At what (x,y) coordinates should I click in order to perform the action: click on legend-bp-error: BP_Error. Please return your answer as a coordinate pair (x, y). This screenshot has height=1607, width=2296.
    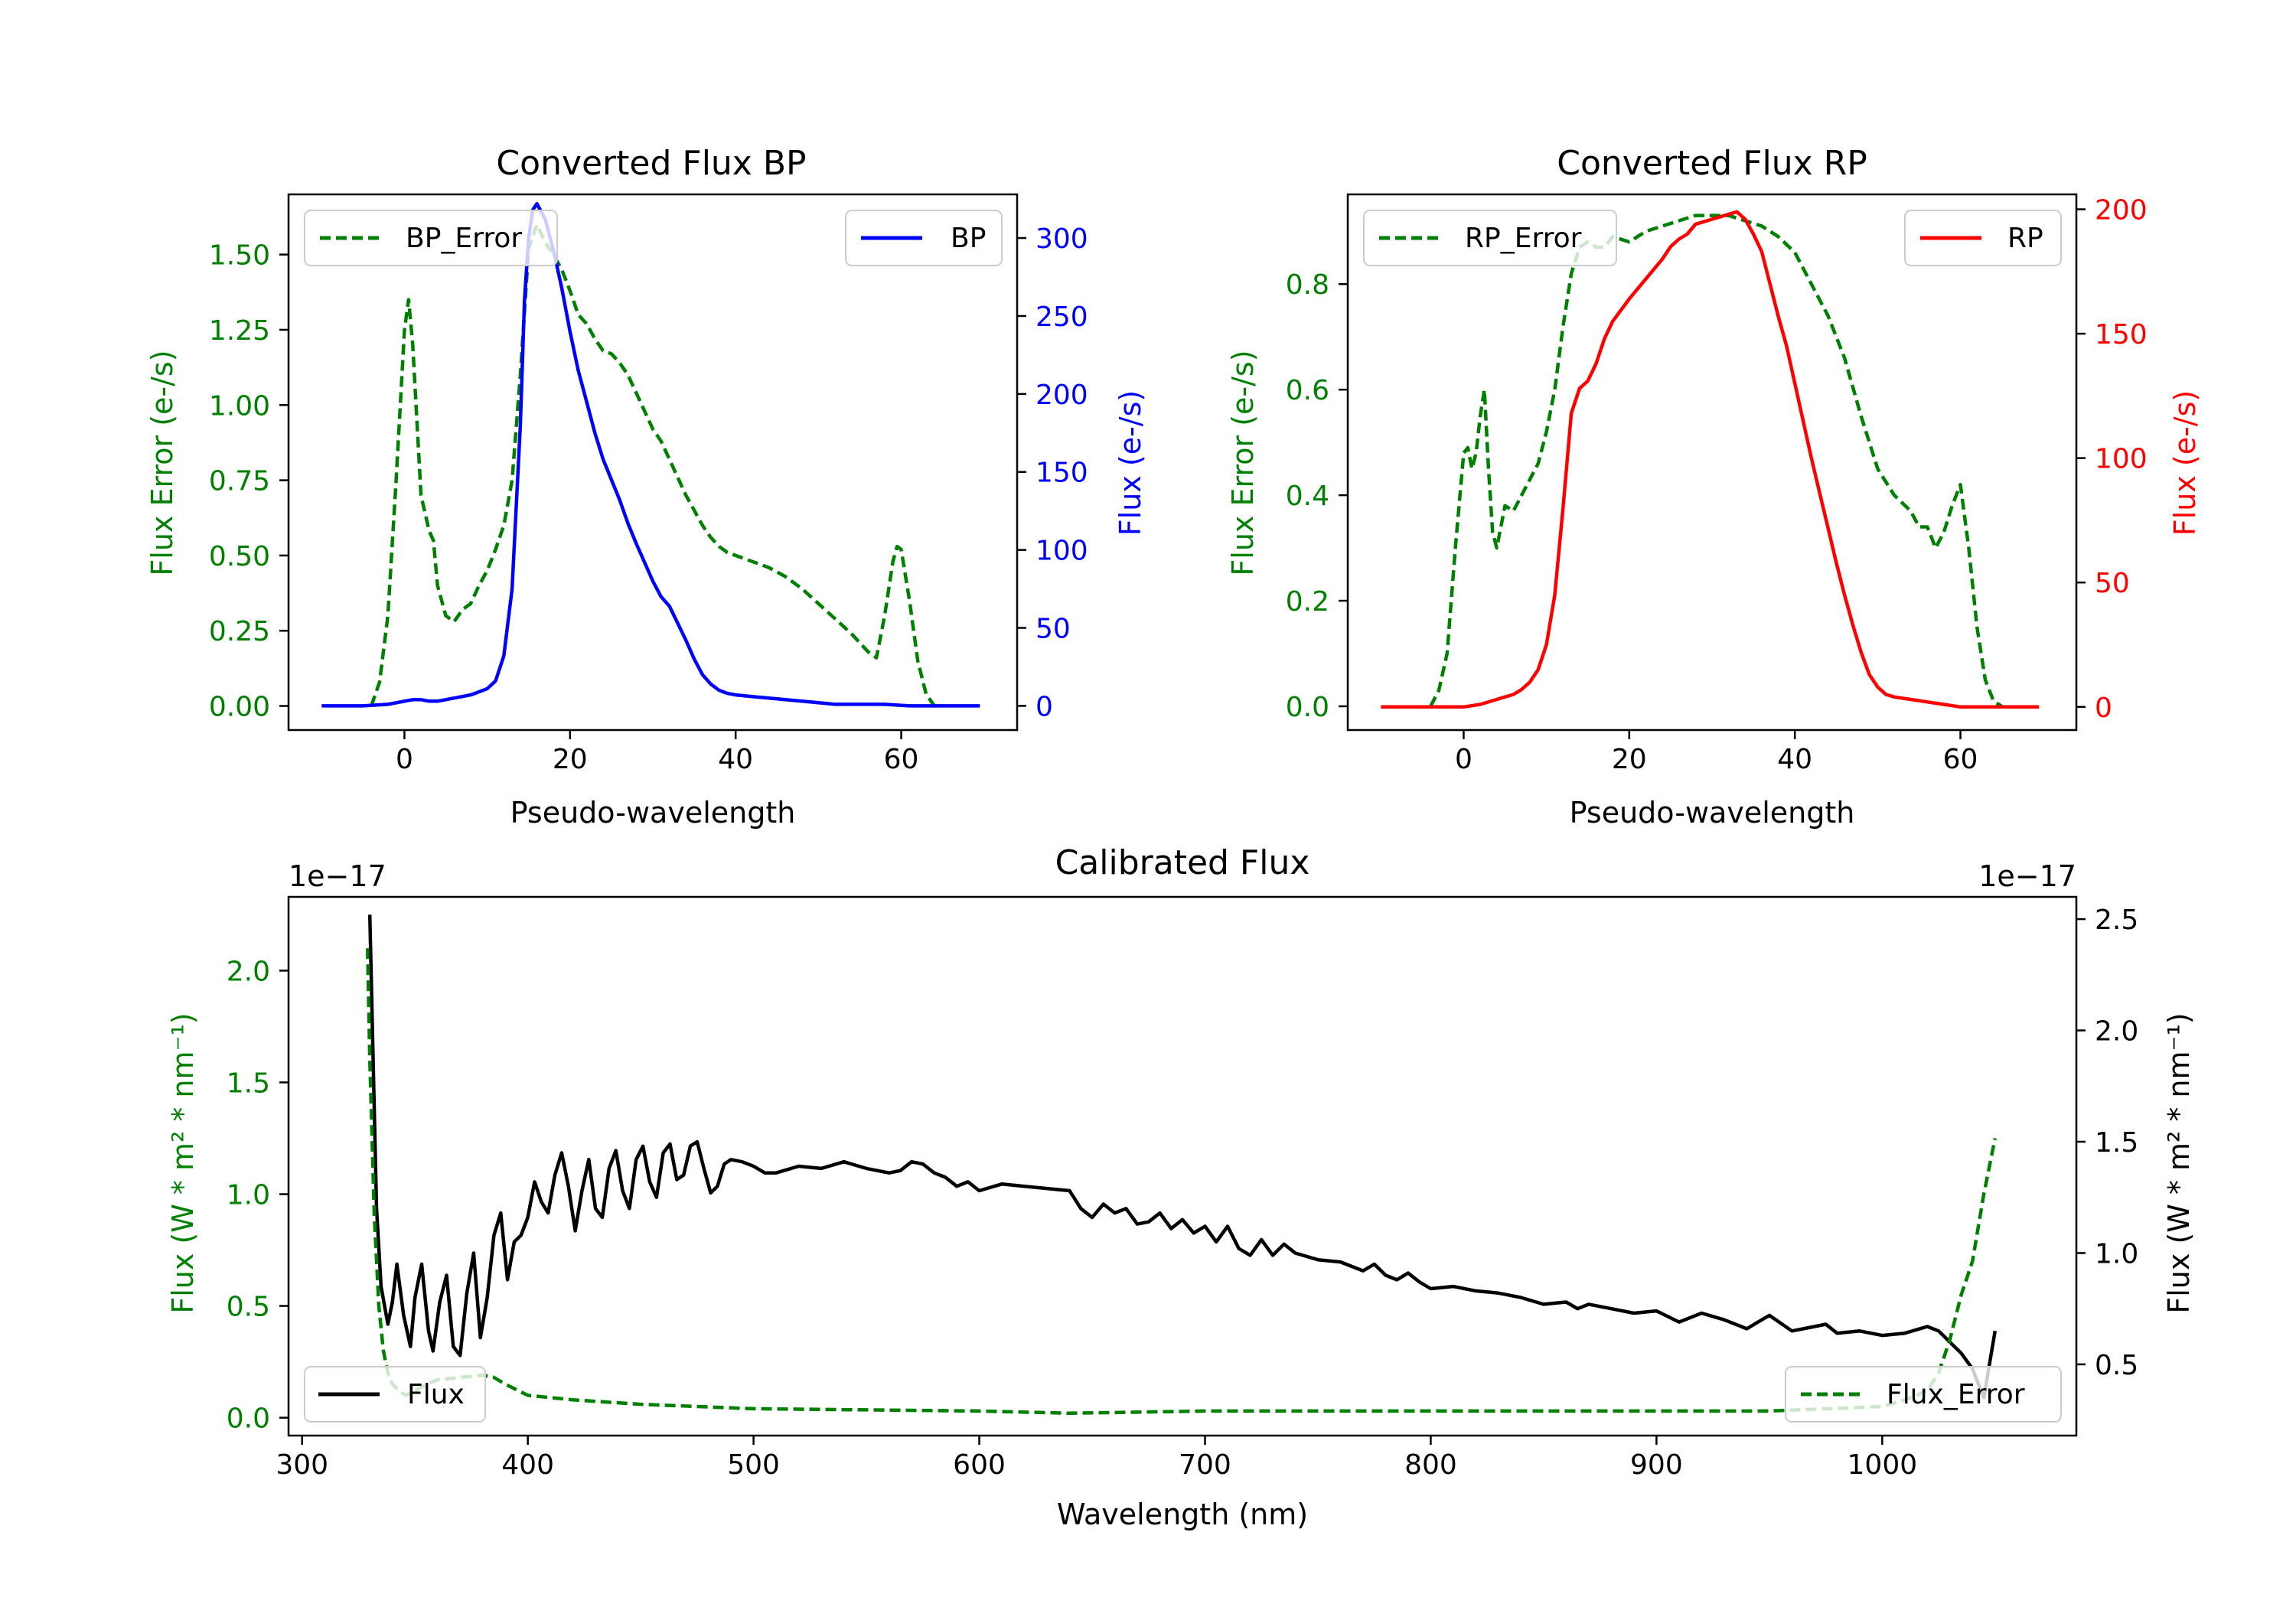
    Looking at the image, I should click on (431, 238).